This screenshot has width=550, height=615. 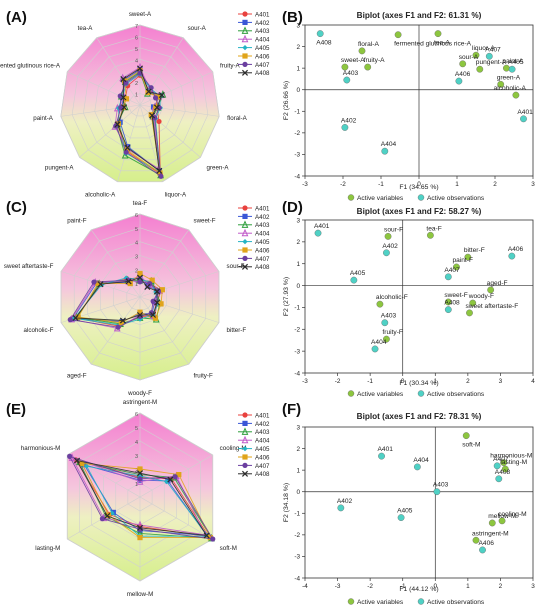 I want to click on variable-label: paint-A, so click(x=512, y=61).